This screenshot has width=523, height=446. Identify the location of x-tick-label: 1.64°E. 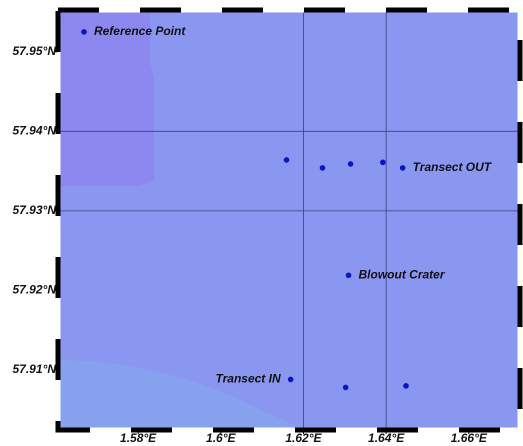
(386, 438).